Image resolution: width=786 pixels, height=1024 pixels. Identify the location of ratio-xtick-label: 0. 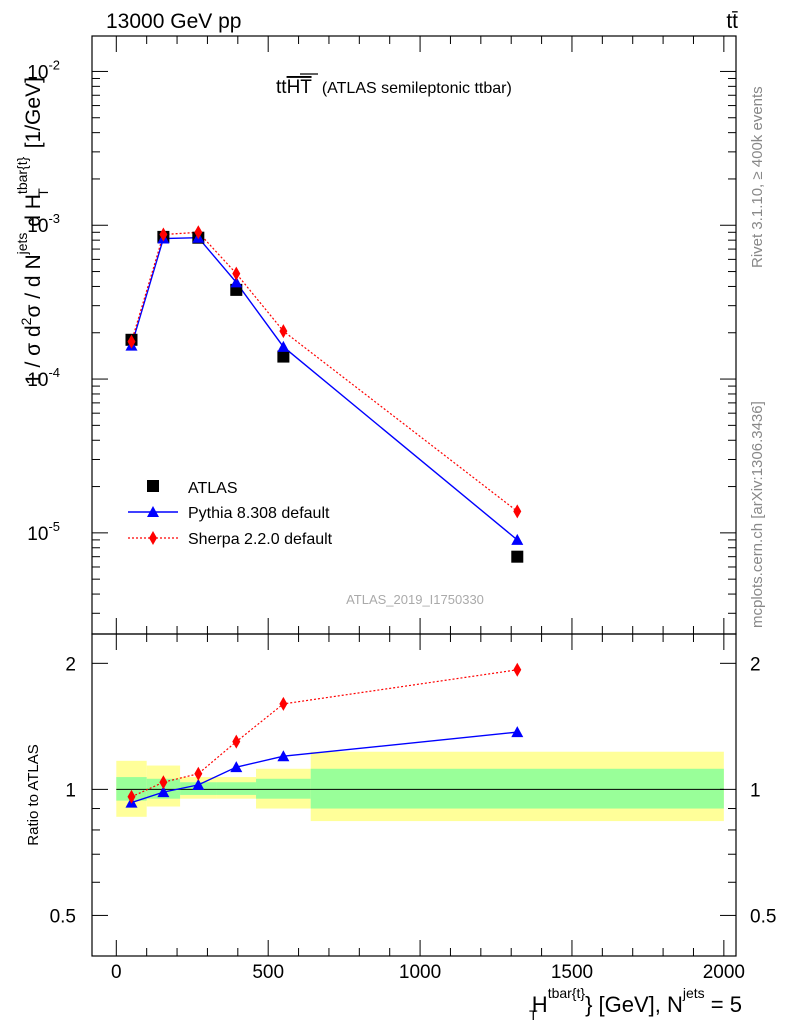
(116, 972).